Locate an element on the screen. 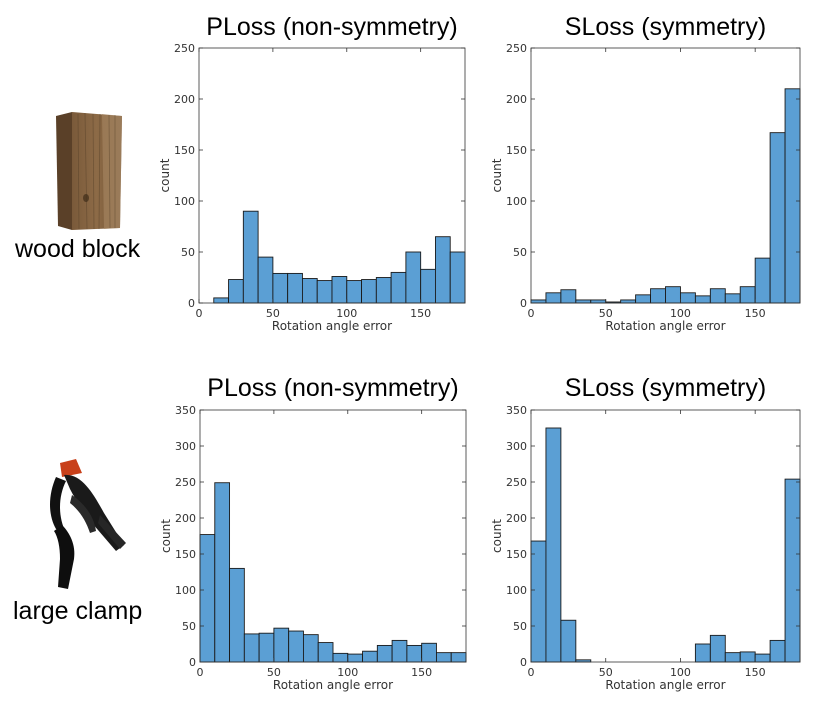 This screenshot has width=830, height=706. object-label-wood-block: wood block is located at coordinates (78, 249).